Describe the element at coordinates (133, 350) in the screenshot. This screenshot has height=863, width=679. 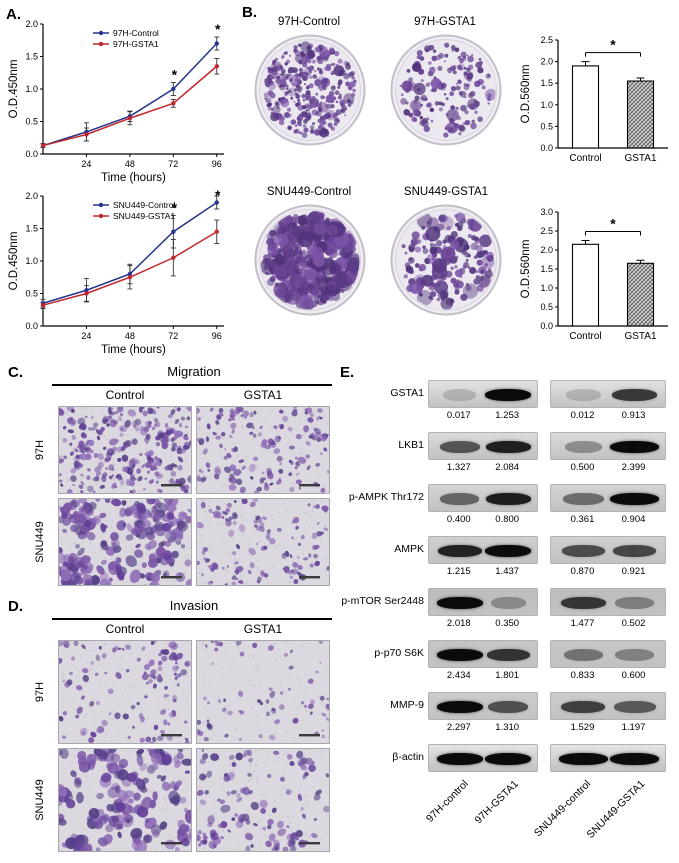
I see `svg-text: Time (hours)` at that location.